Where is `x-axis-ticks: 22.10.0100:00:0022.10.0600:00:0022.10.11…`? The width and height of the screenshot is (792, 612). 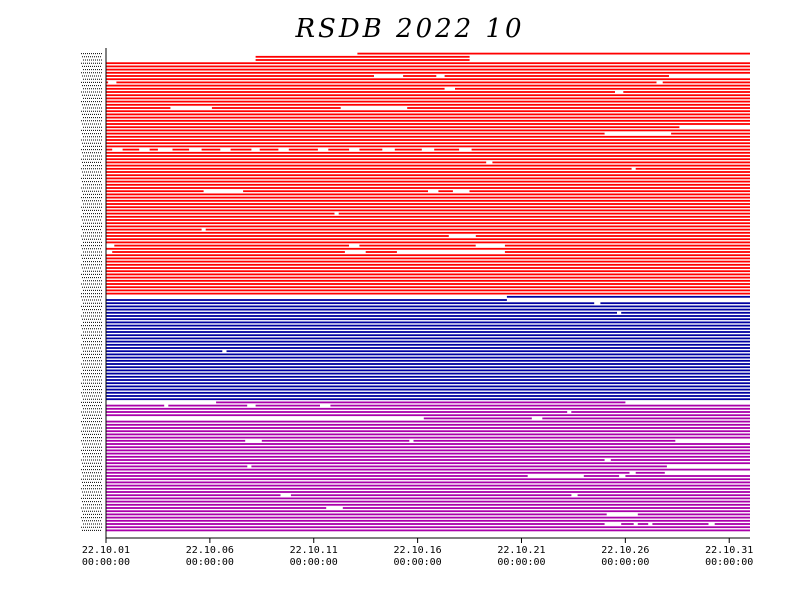 x-axis-ticks: 22.10.0100:00:0022.10.0600:00:0022.10.11… is located at coordinates (417, 553).